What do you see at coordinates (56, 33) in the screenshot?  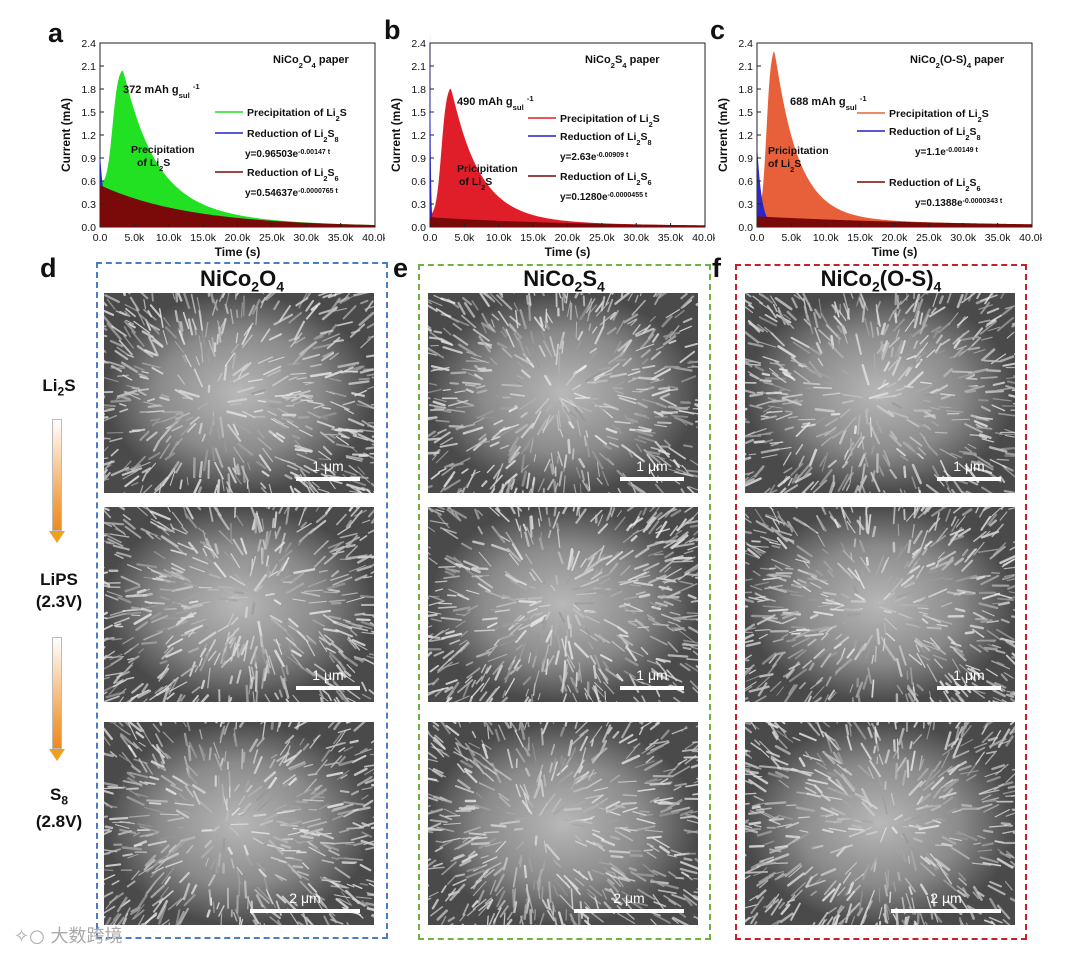 I see `panel-letter-a: a` at bounding box center [56, 33].